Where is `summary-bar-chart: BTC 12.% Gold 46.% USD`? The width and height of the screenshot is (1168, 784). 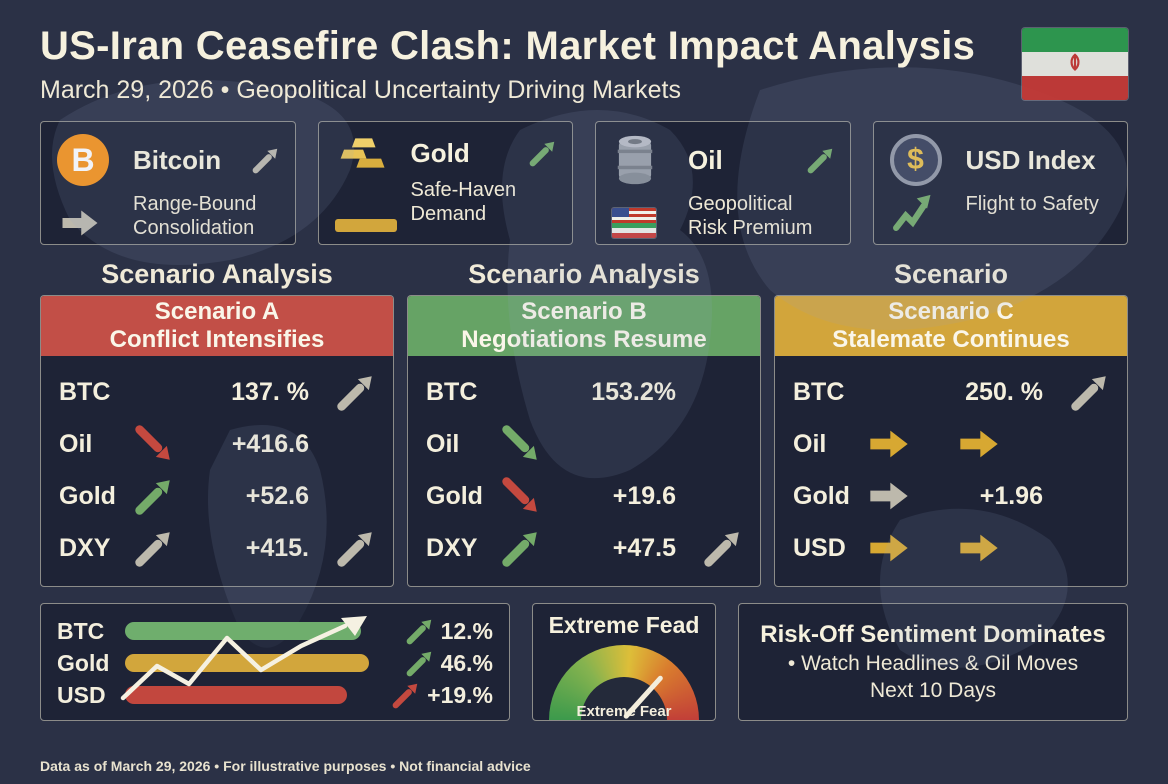 summary-bar-chart: BTC 12.% Gold 46.% USD is located at coordinates (275, 662).